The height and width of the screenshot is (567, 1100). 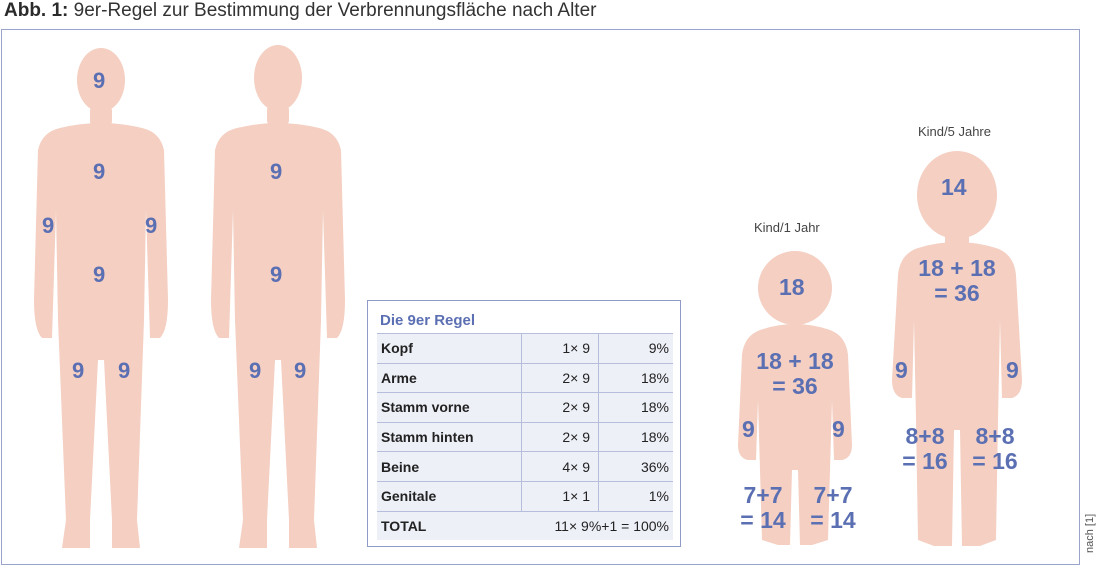 I want to click on child-5-trunk-line1: 18 + 18, so click(x=957, y=268).